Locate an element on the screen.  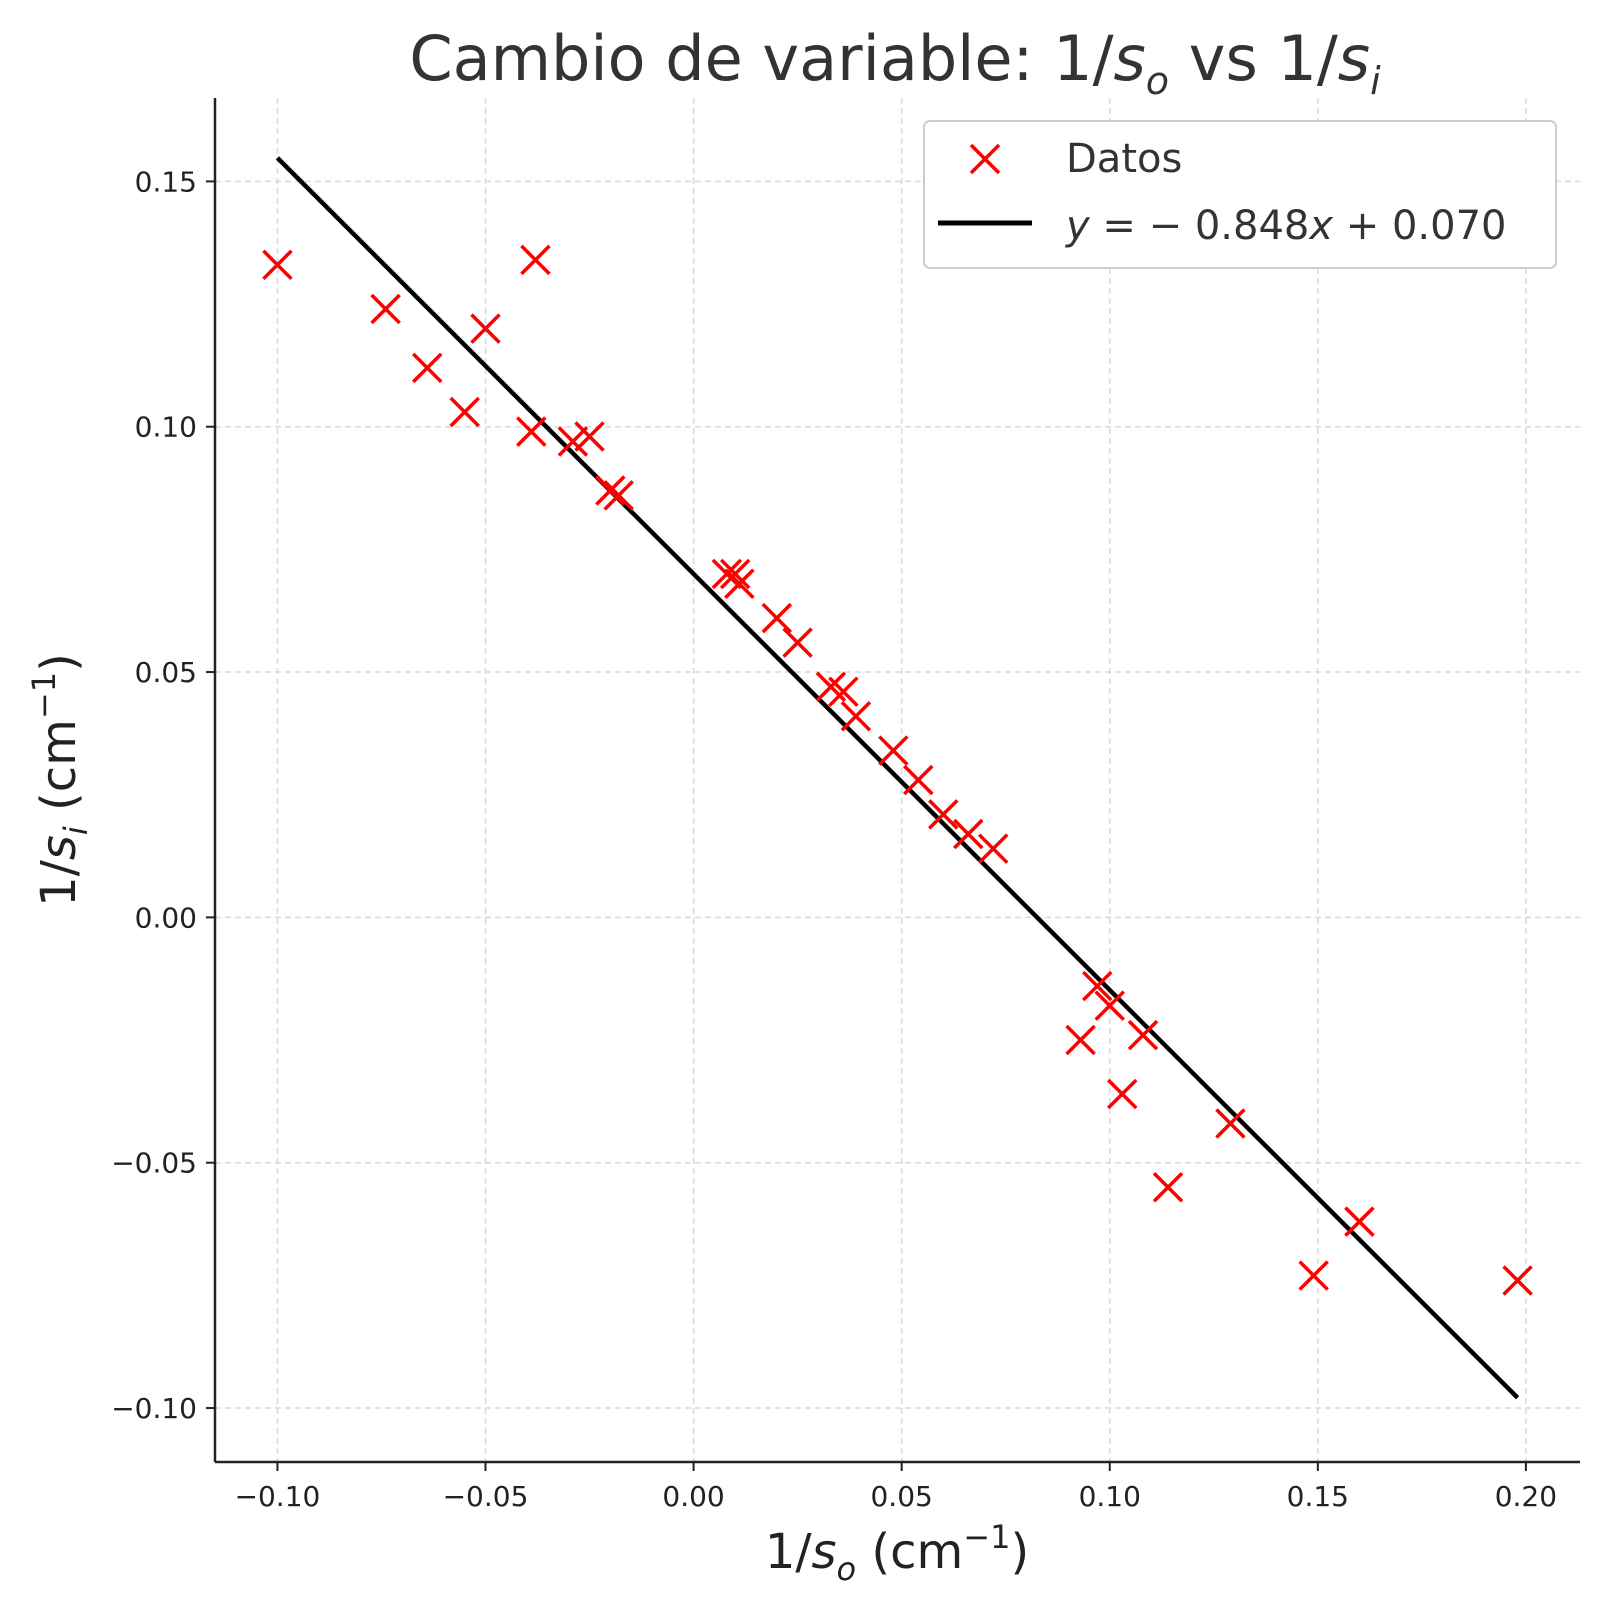
y-tick-label: 0.05 is located at coordinates (166, 672).